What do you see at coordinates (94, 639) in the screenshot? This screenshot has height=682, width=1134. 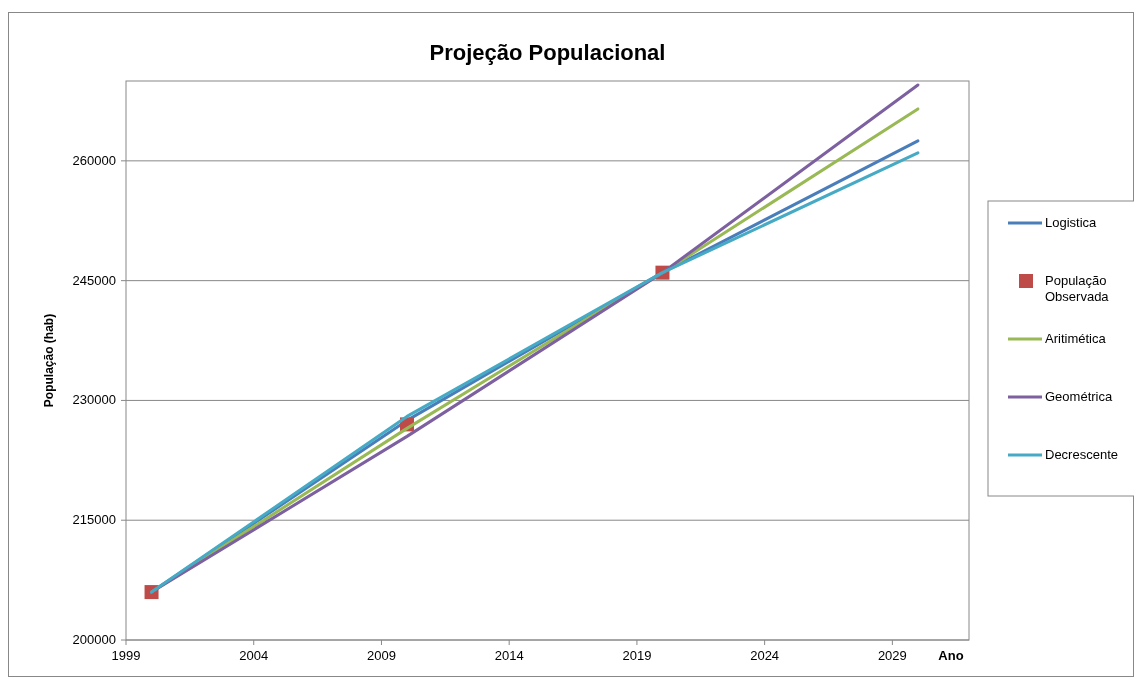 I see `y-tick-label: 200000` at bounding box center [94, 639].